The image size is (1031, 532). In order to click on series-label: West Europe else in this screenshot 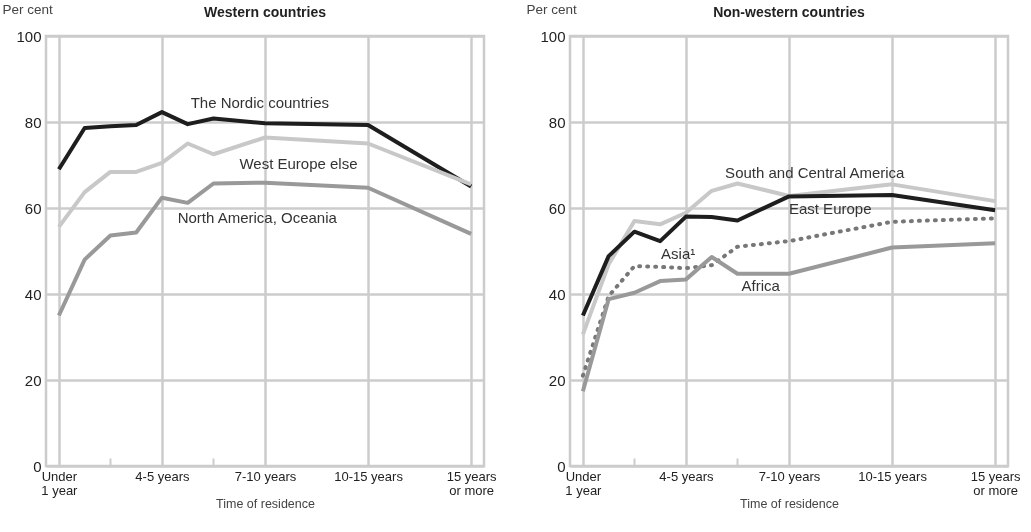, I will do `click(298, 164)`.